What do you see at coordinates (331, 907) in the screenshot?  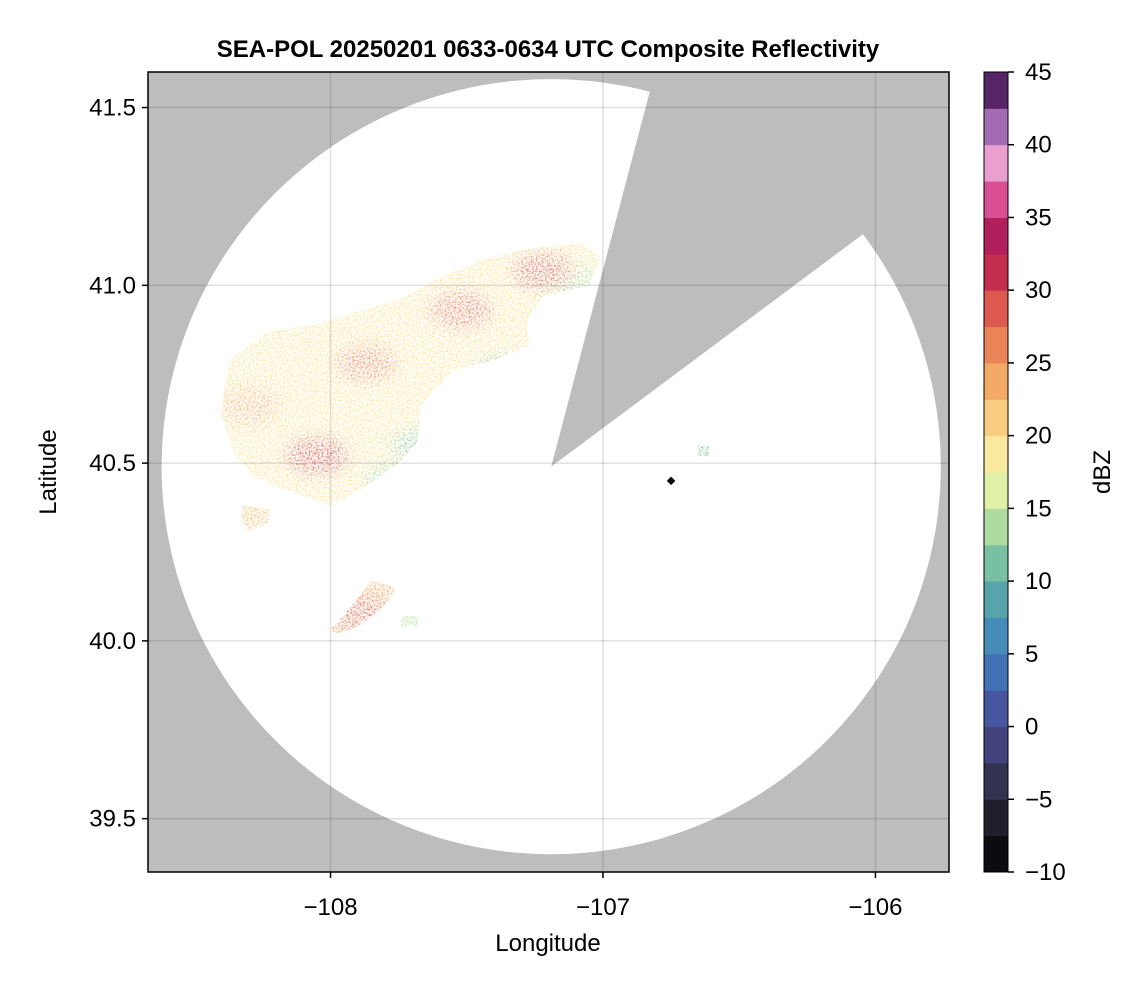 I see `x-tick-label: −108` at bounding box center [331, 907].